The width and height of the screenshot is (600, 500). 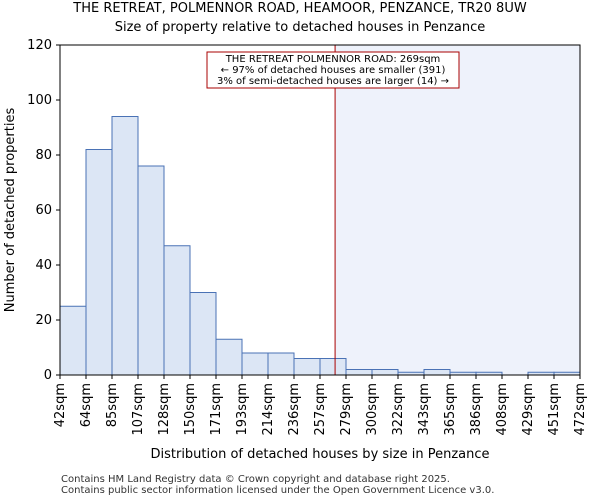 What do you see at coordinates (43, 210) in the screenshot?
I see `y-tick-label: 60` at bounding box center [43, 210].